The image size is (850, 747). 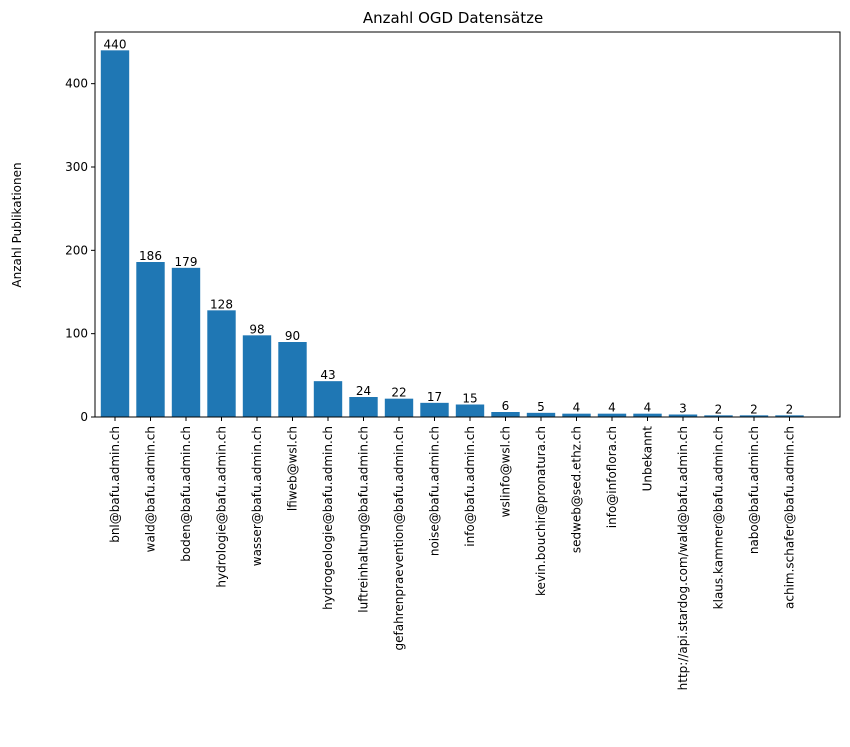 What do you see at coordinates (469, 399) in the screenshot?
I see `bar-value-label: 15` at bounding box center [469, 399].